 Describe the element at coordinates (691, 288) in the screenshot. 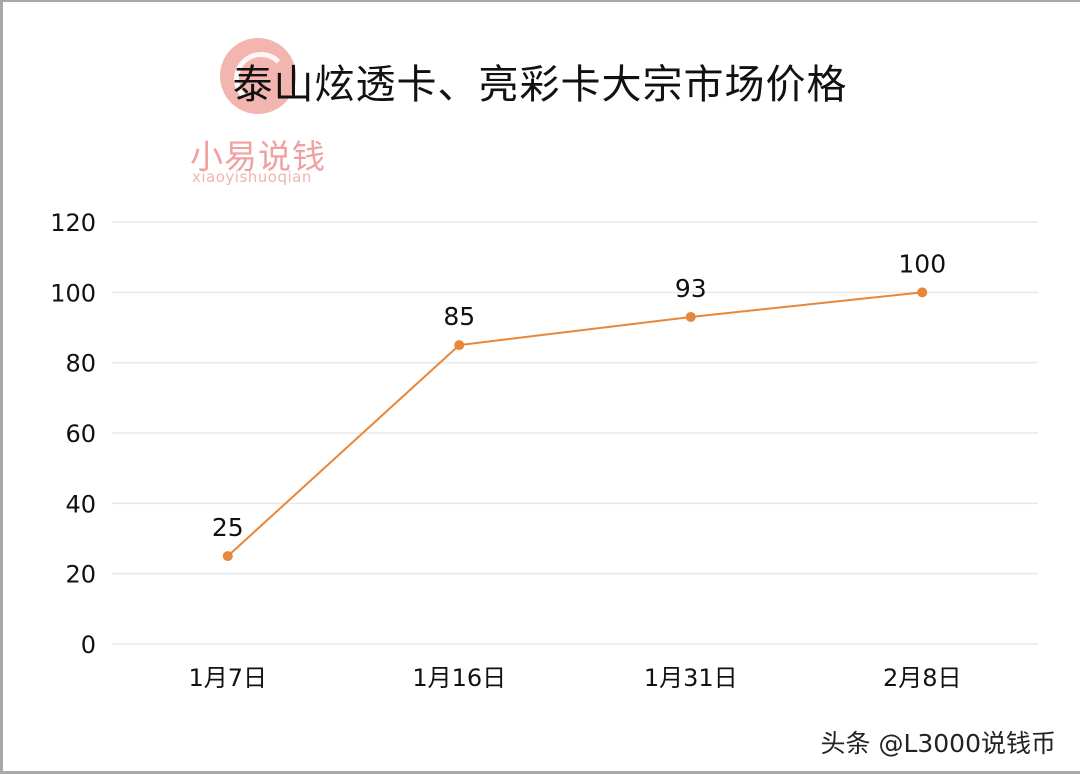

I see `data-label: 93` at that location.